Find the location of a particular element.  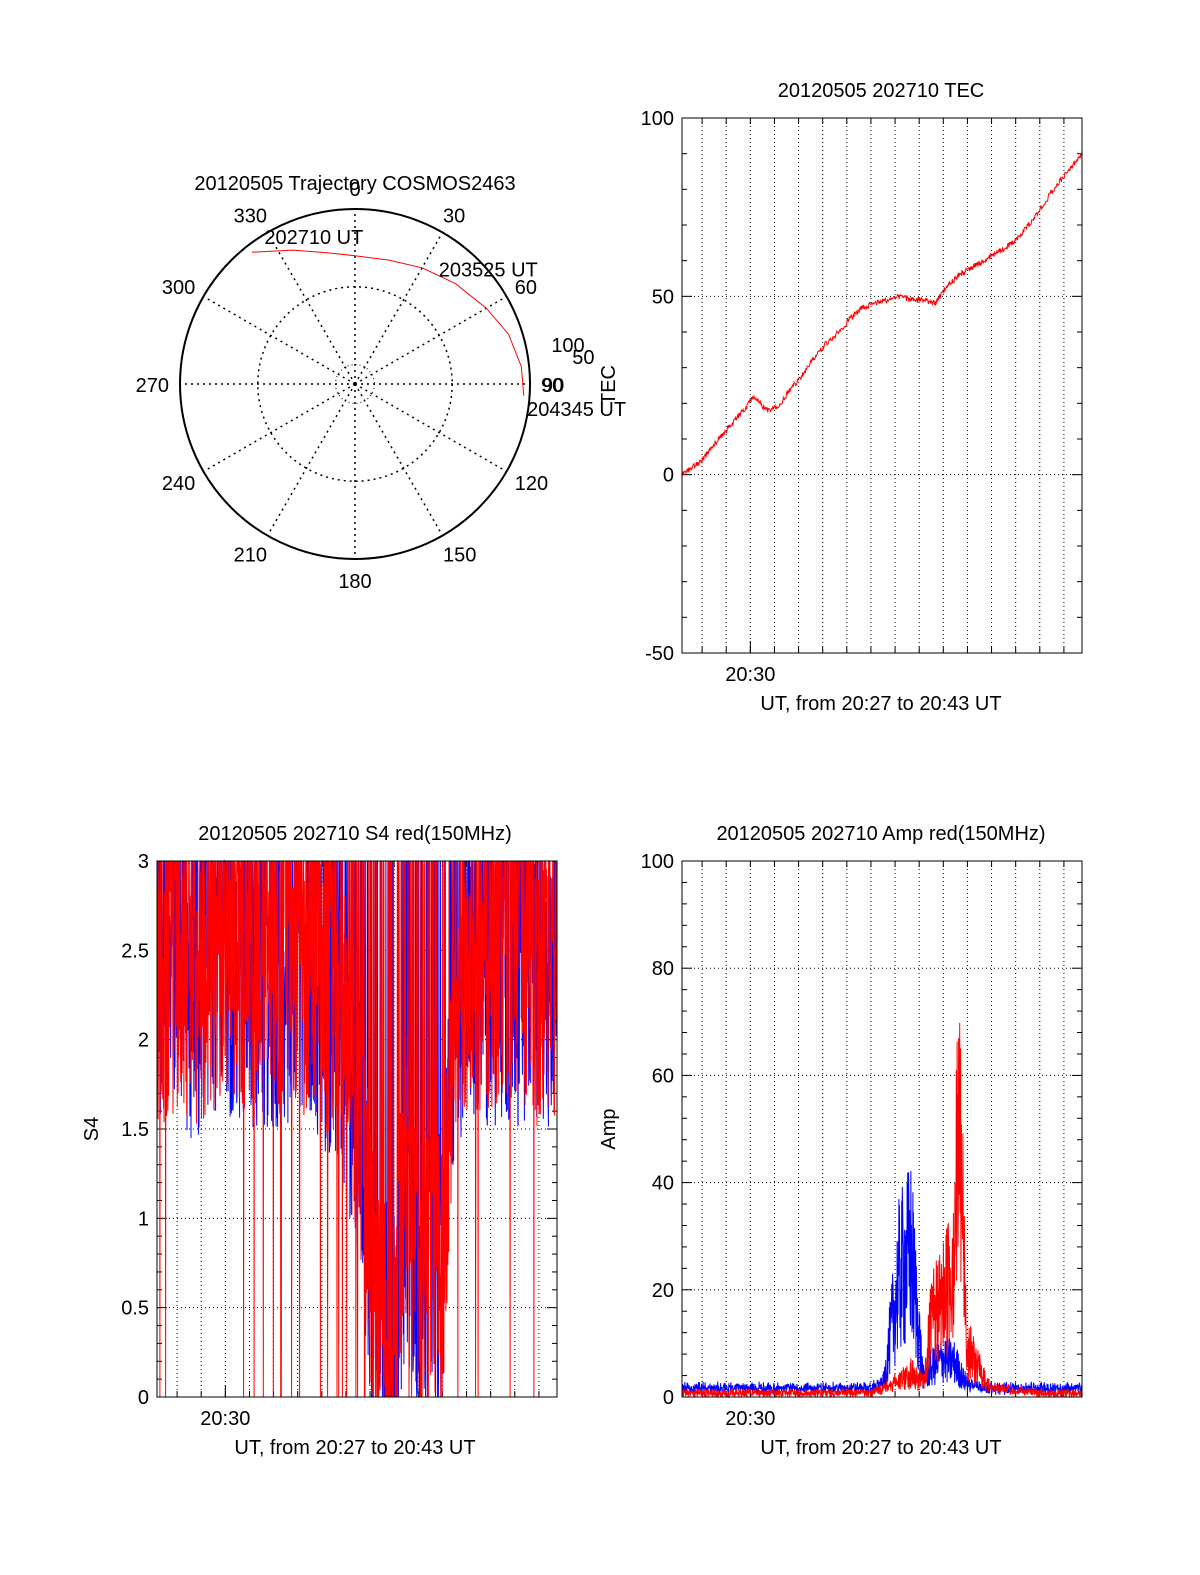

chart-title: 20120505 202710 TEC is located at coordinates (881, 91).